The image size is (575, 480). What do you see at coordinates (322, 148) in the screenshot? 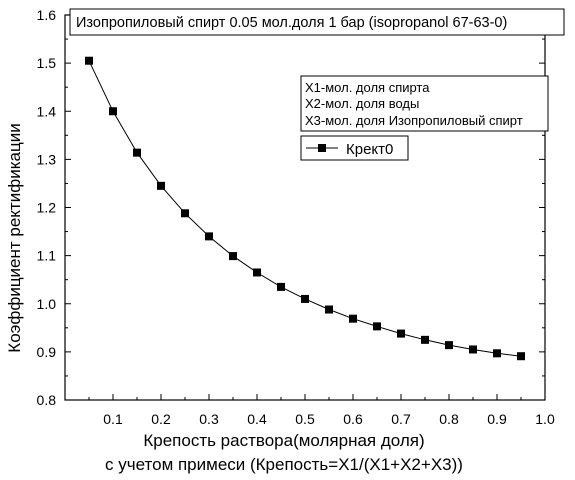
I see `legend-marker` at bounding box center [322, 148].